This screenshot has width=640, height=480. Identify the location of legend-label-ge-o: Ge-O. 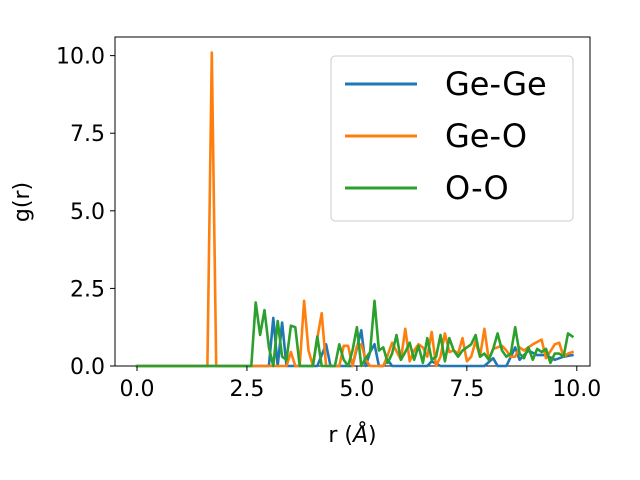
(486, 136).